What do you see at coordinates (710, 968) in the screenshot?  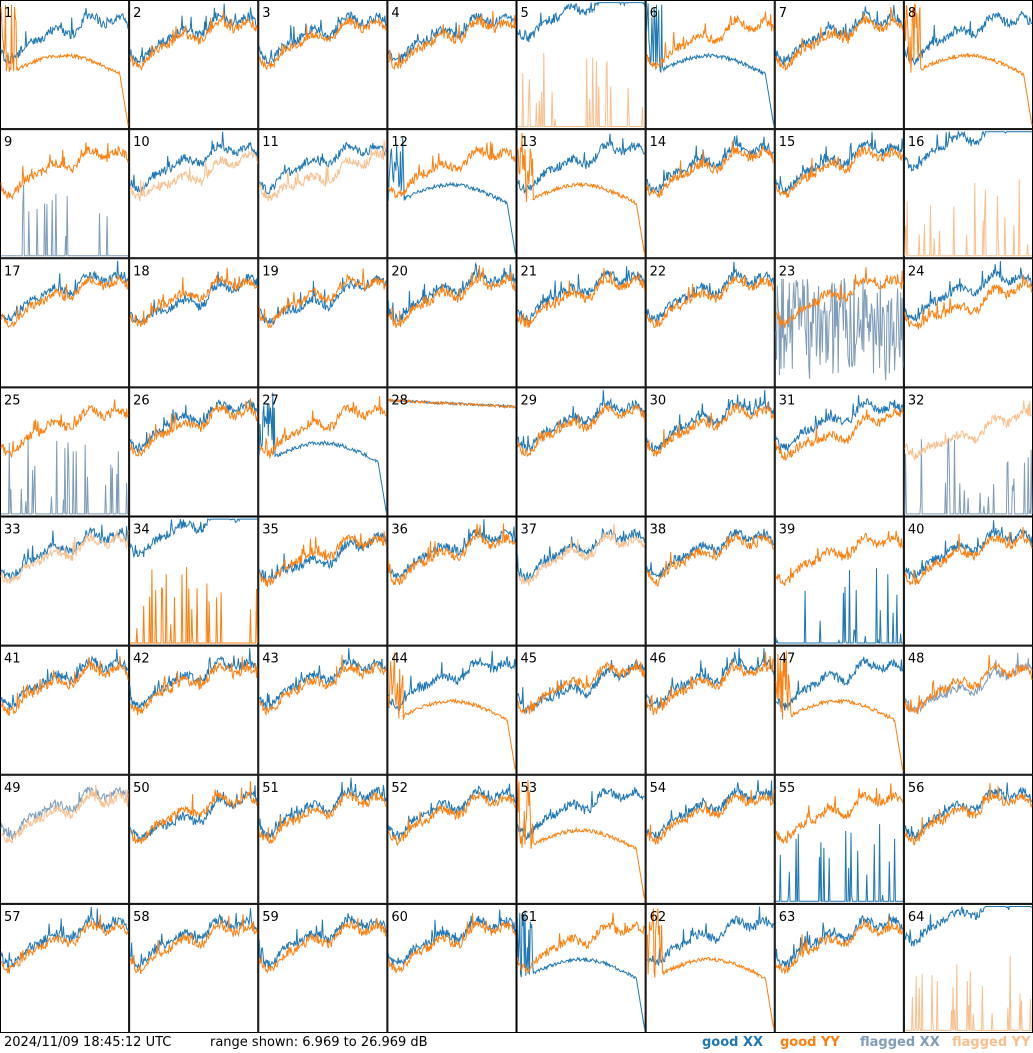 I see `panel-62: 62` at bounding box center [710, 968].